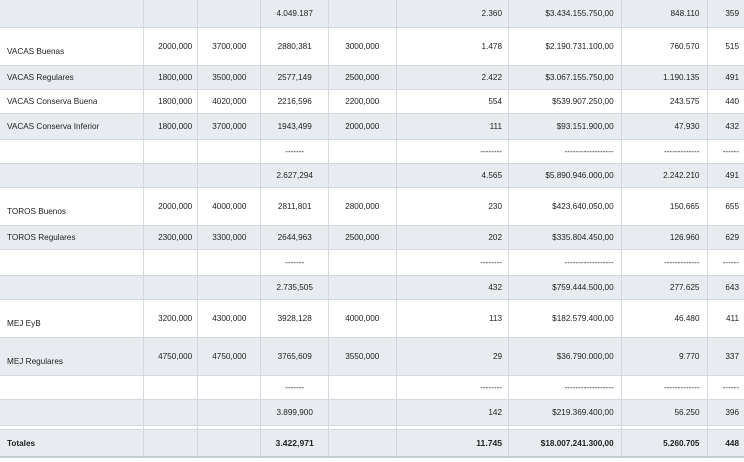 This screenshot has width=744, height=462. I want to click on cell-col-f, so click(565, 428).